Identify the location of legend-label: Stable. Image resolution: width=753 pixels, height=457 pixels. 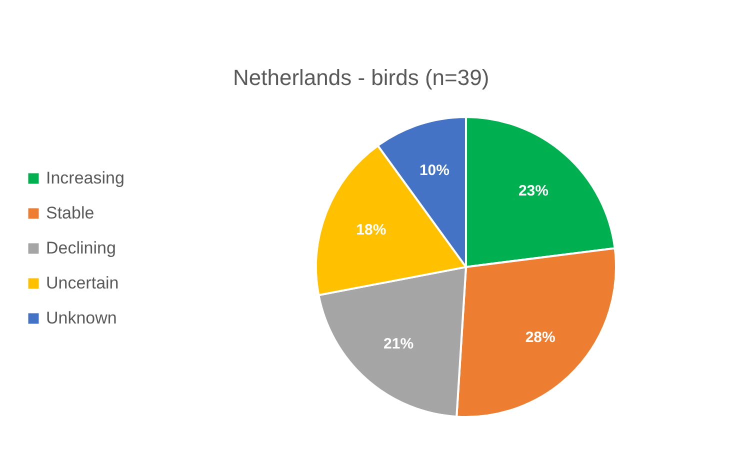
(70, 213).